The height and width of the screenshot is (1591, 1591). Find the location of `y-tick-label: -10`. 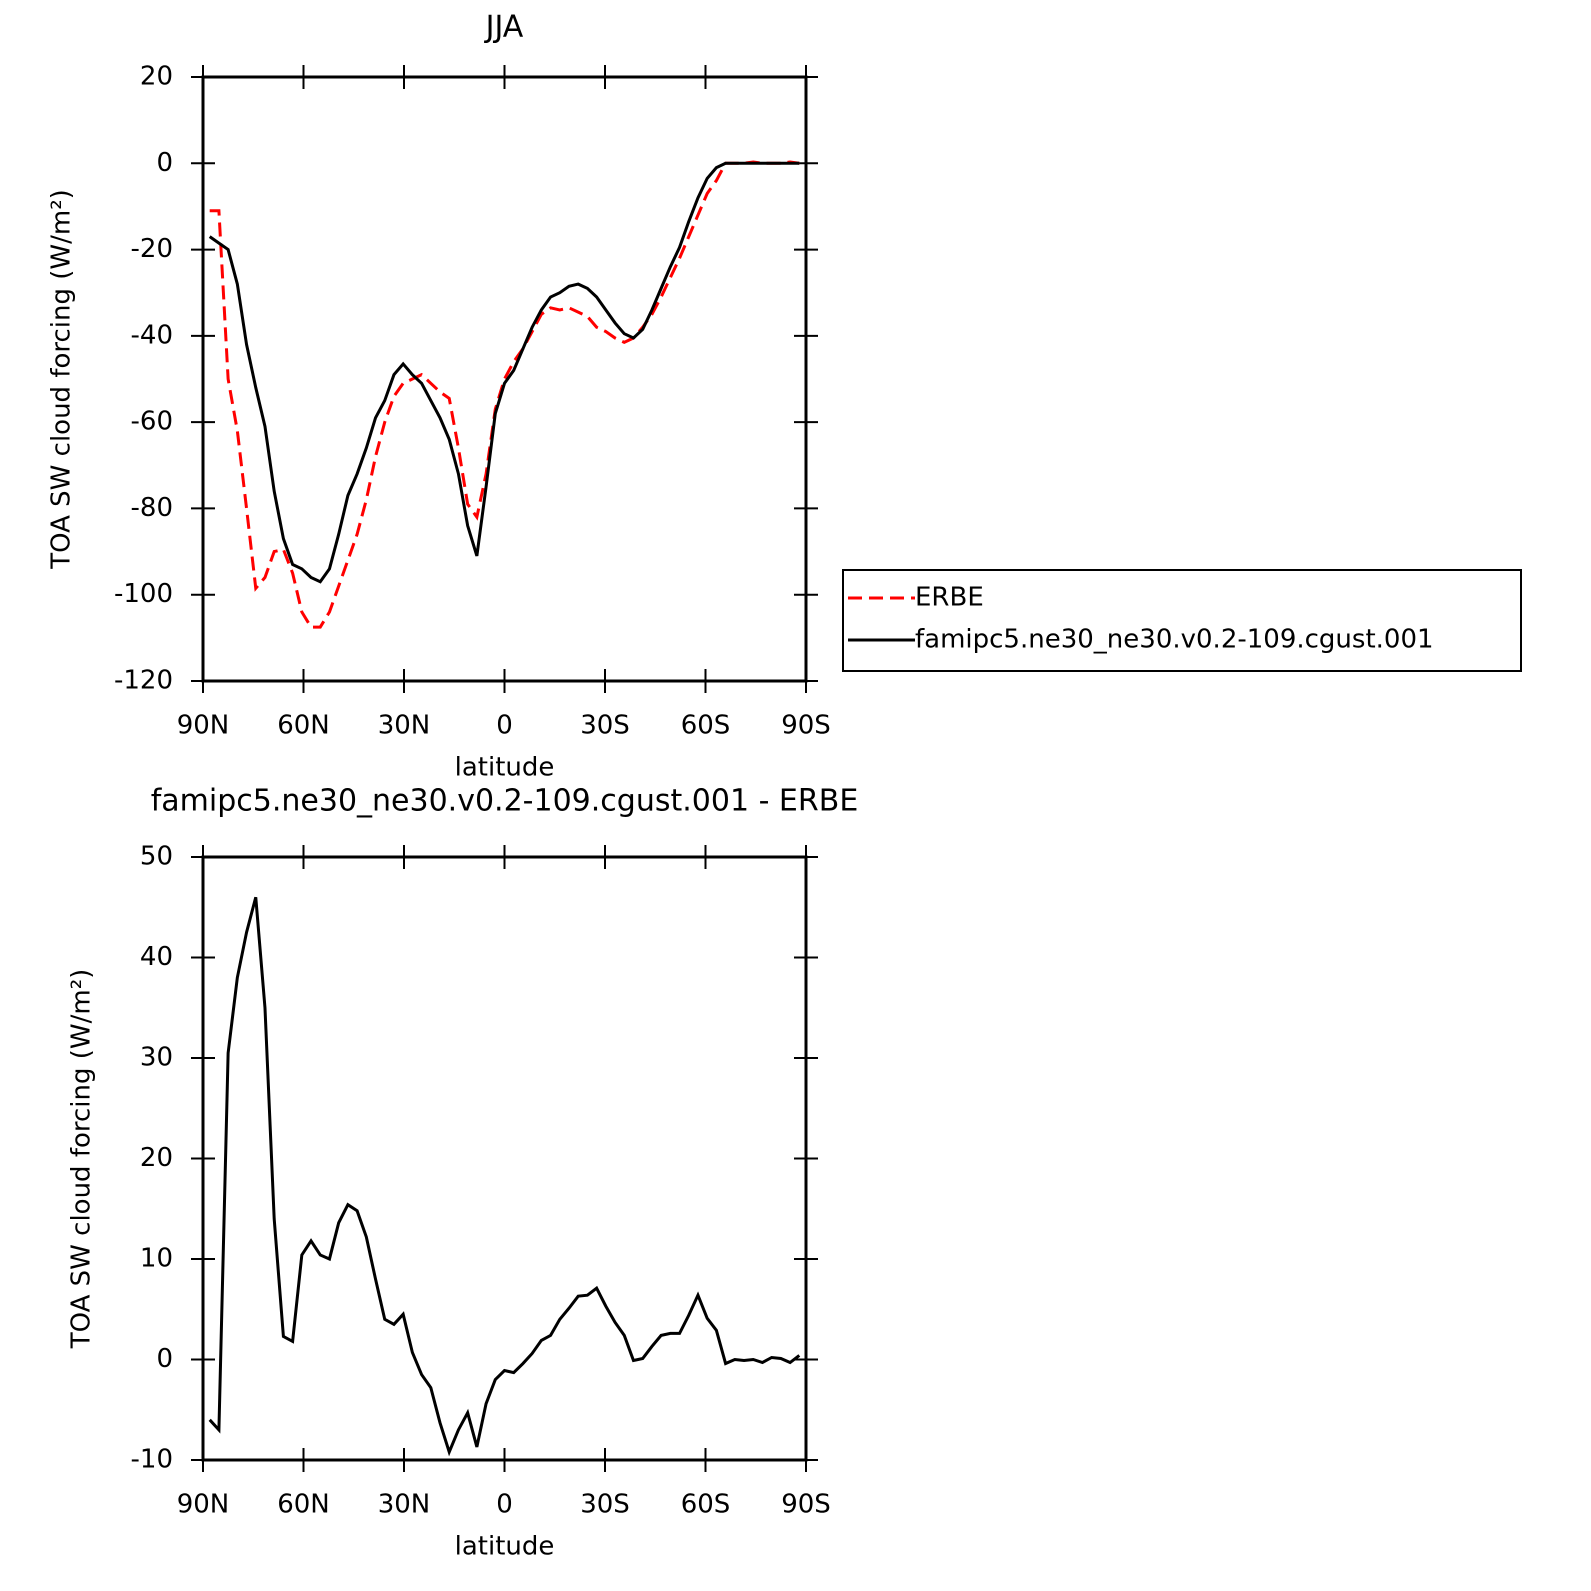

y-tick-label: -10 is located at coordinates (152, 1460).